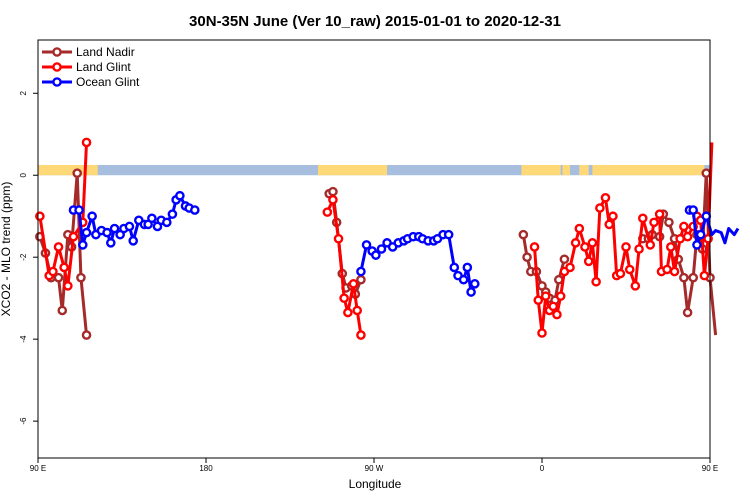 This screenshot has height=500, width=750. Describe the element at coordinates (542, 468) in the screenshot. I see `x-tick-label: 0` at that location.